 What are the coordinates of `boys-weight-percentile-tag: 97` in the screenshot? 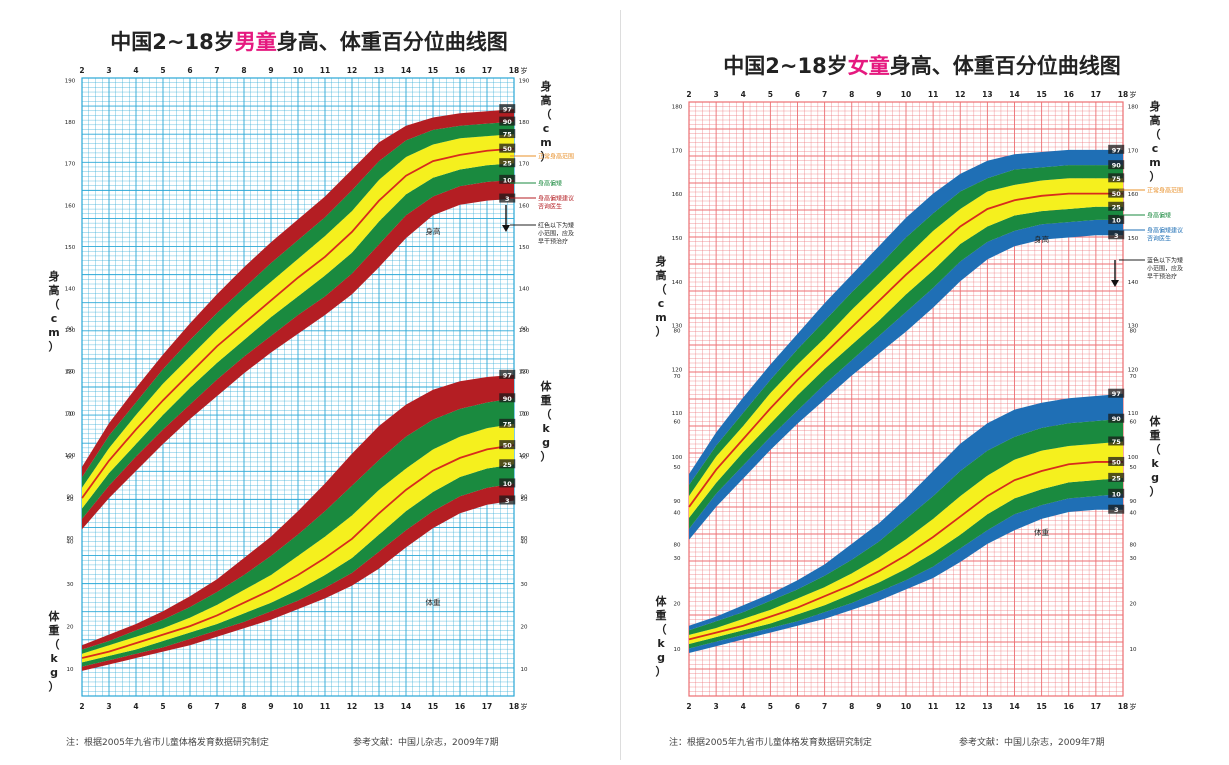 It's located at (507, 375).